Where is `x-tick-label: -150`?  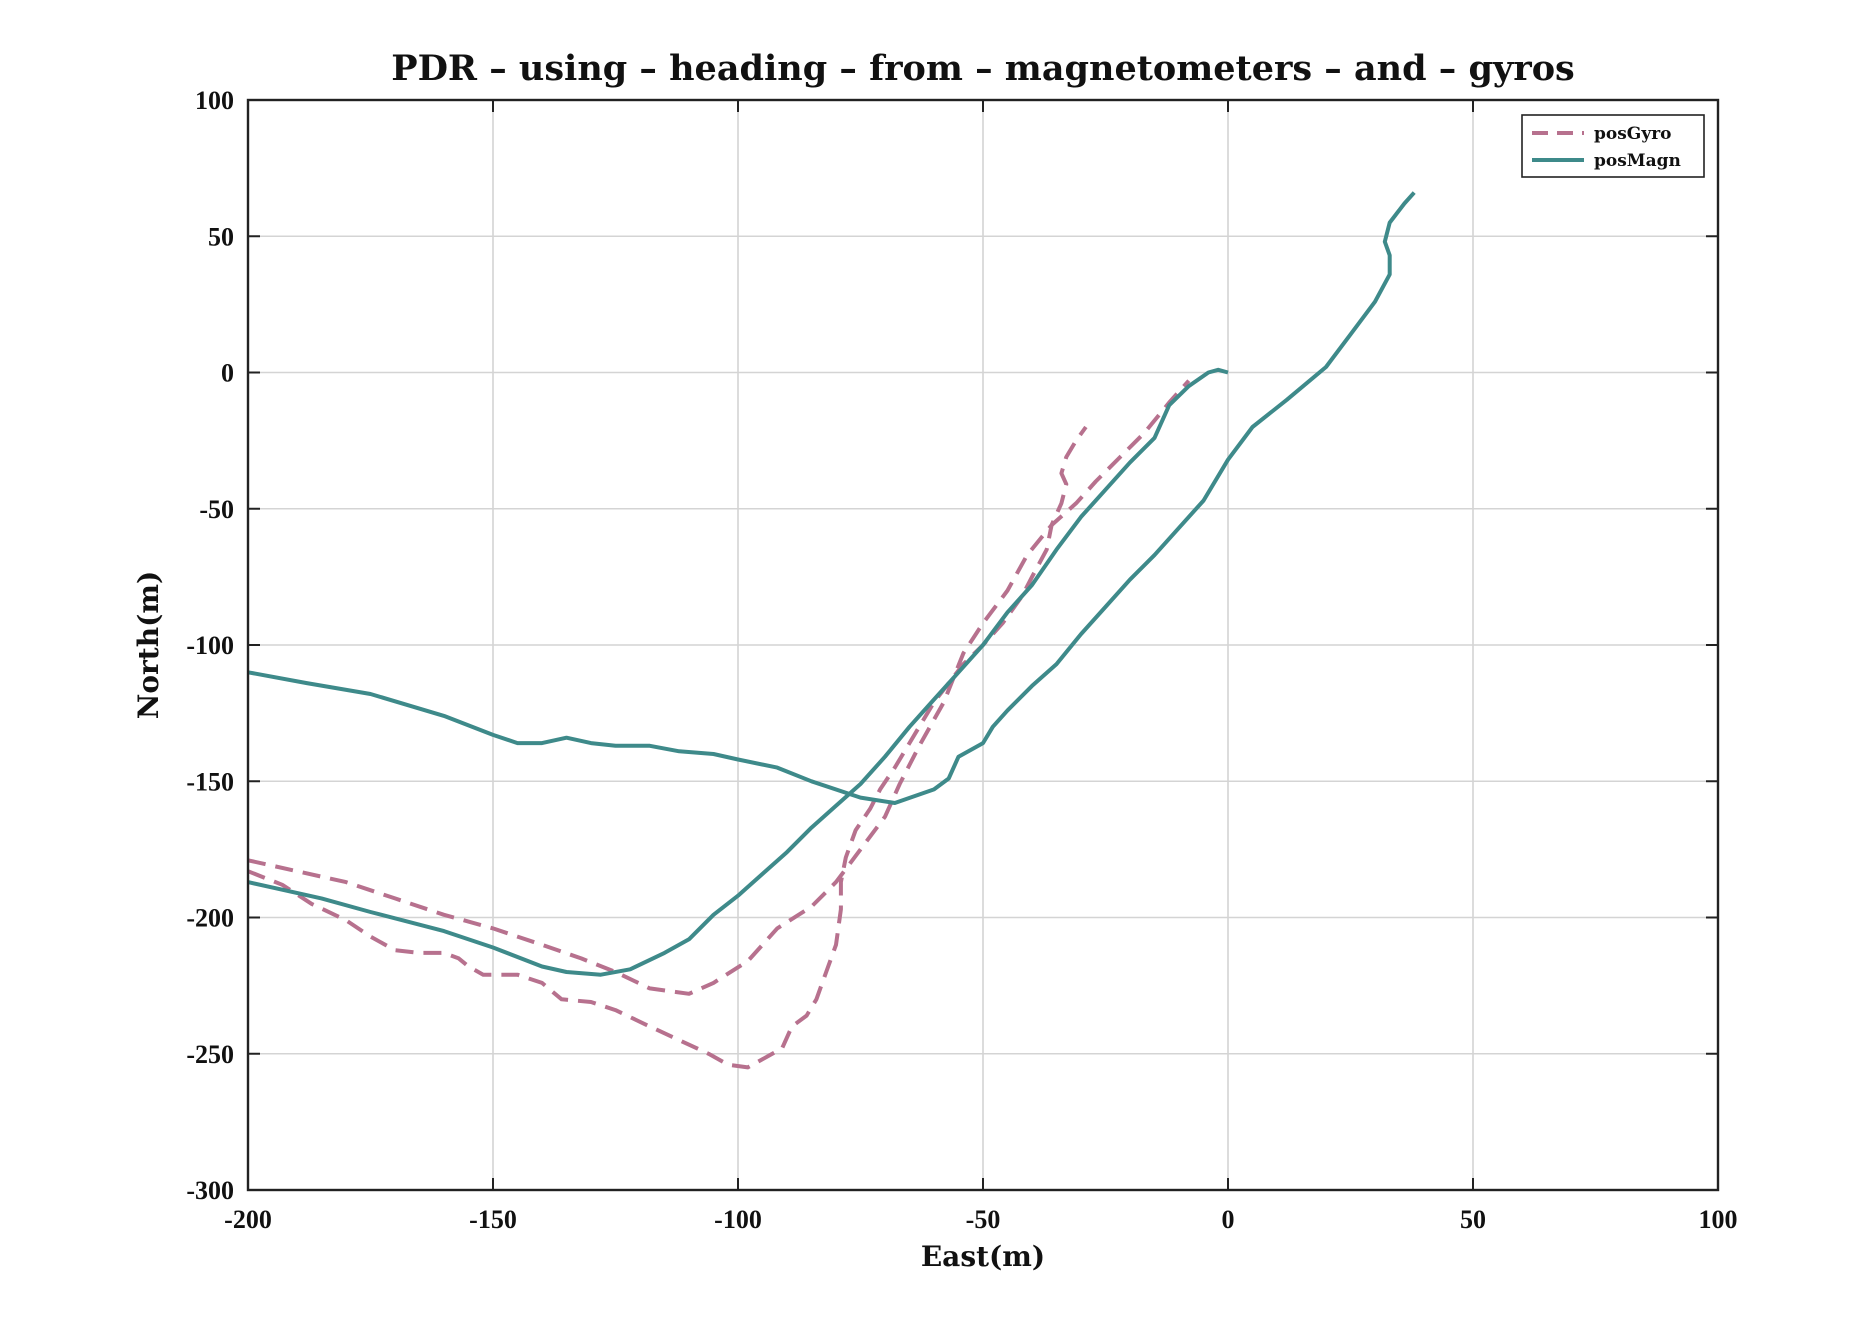
x-tick-label: -150 is located at coordinates (493, 1219).